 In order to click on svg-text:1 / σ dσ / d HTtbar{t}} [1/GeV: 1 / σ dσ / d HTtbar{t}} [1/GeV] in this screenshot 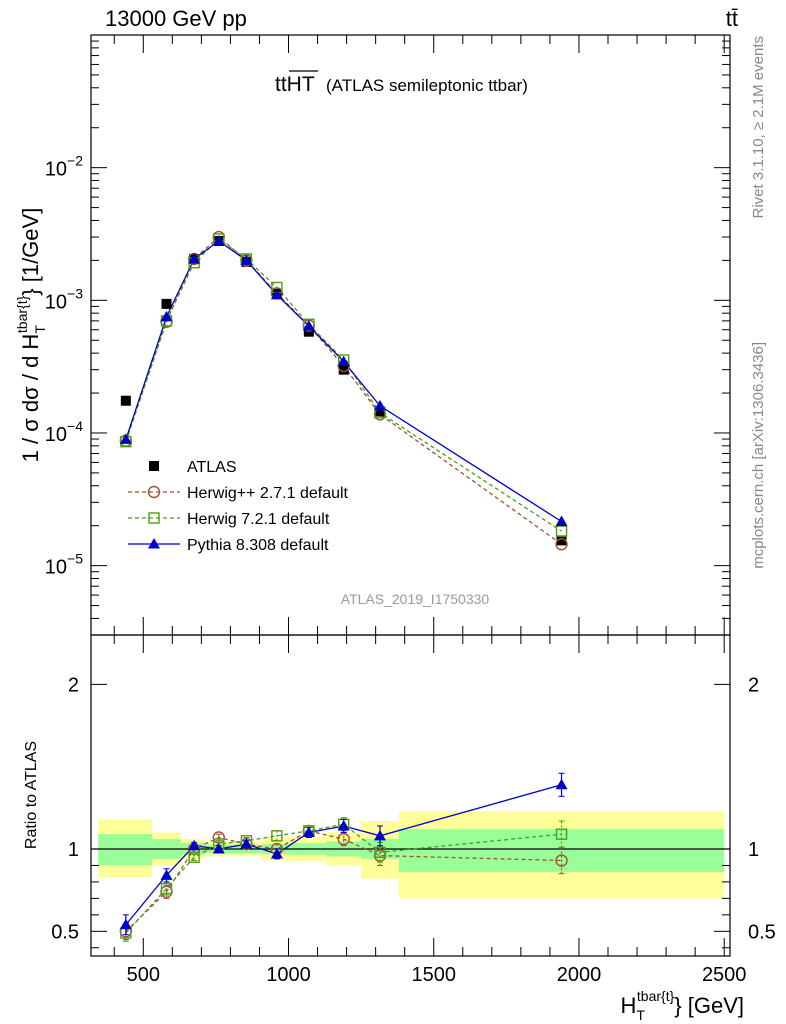, I will do `click(31, 335)`.